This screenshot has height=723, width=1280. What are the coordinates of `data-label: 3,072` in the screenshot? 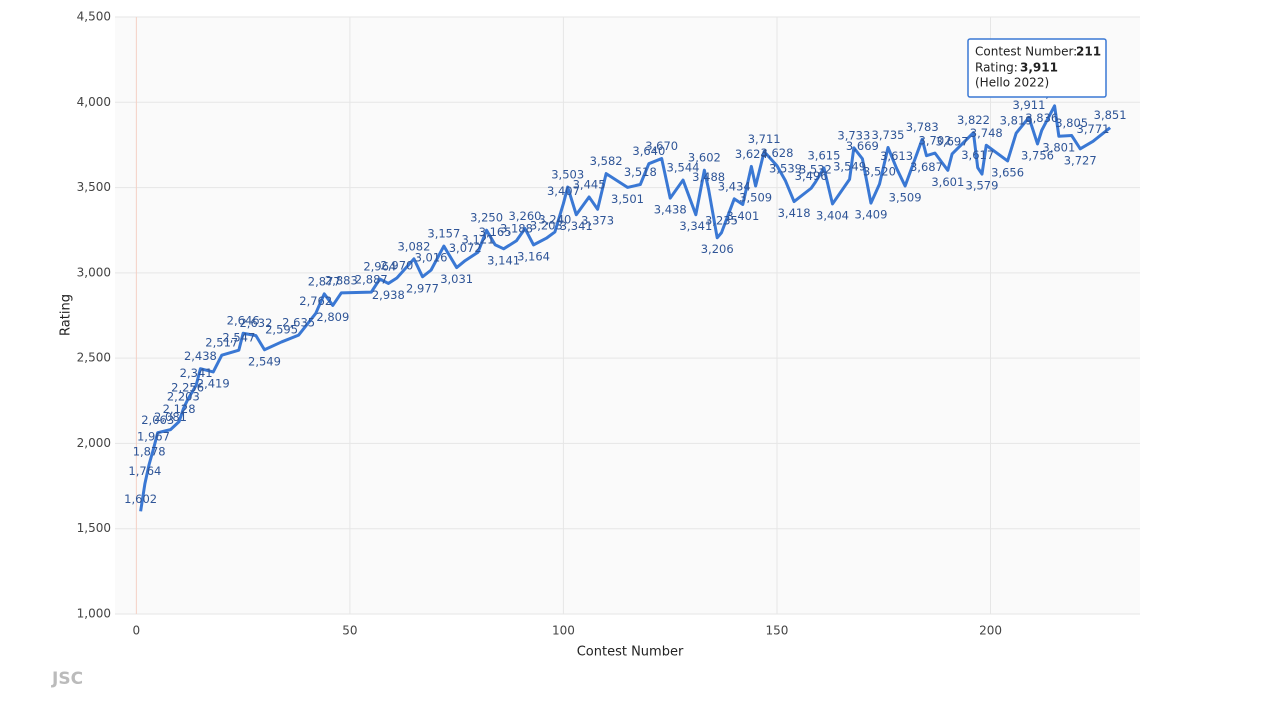 It's located at (465, 248).